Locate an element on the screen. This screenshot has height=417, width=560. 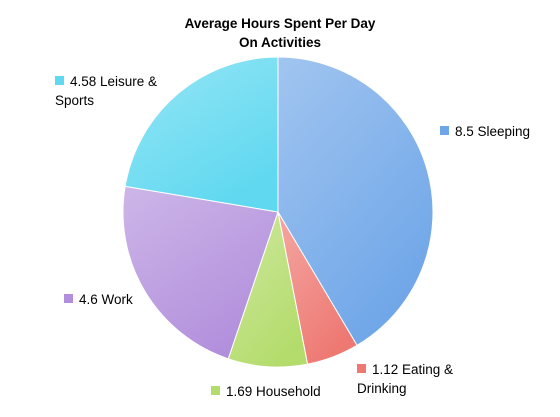
slice-label-leisure-sports: 4.58 Leisure & Sports is located at coordinates (115, 91).